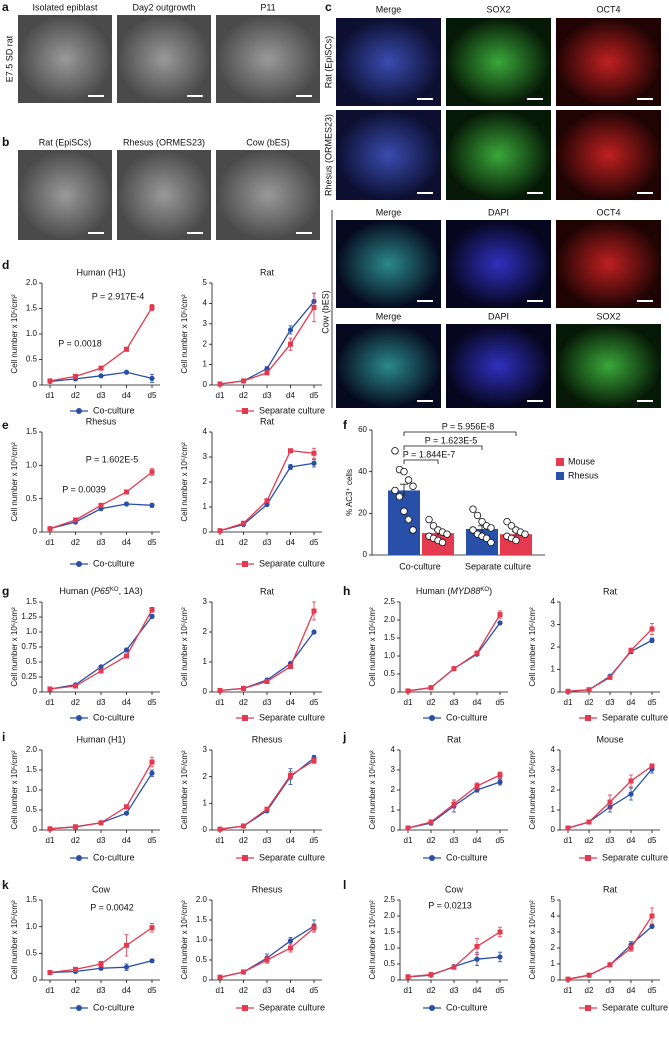 The width and height of the screenshot is (669, 1055). What do you see at coordinates (163, 7) in the screenshot?
I see `image-title: Day2 outgrowth` at bounding box center [163, 7].